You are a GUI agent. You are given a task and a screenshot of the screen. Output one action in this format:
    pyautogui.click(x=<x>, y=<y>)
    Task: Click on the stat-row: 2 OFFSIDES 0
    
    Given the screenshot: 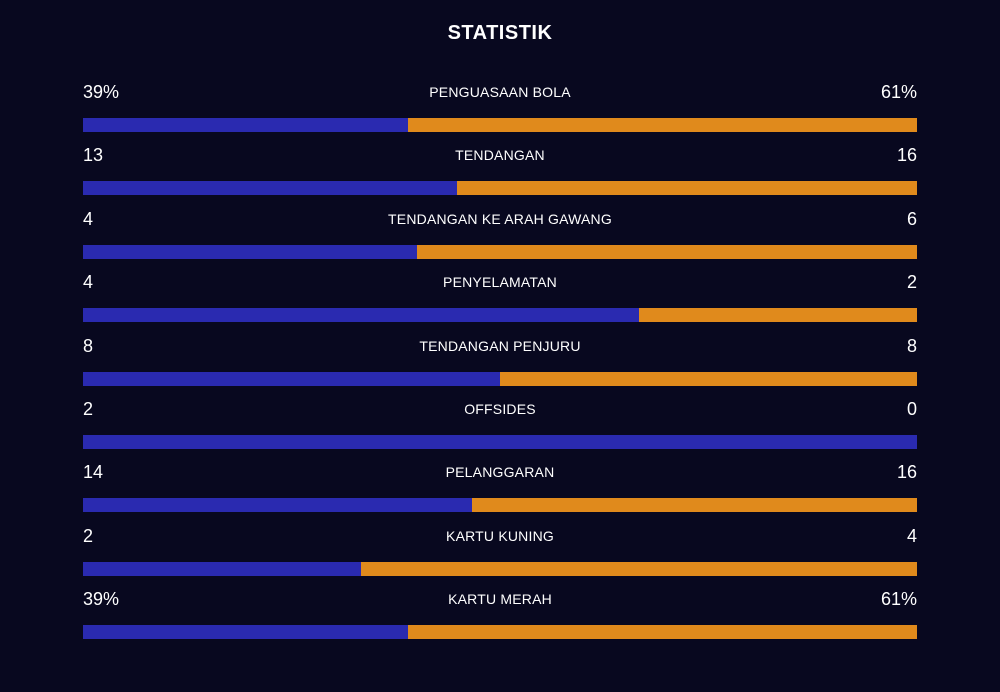 What is the action you would take?
    pyautogui.click(x=500, y=428)
    